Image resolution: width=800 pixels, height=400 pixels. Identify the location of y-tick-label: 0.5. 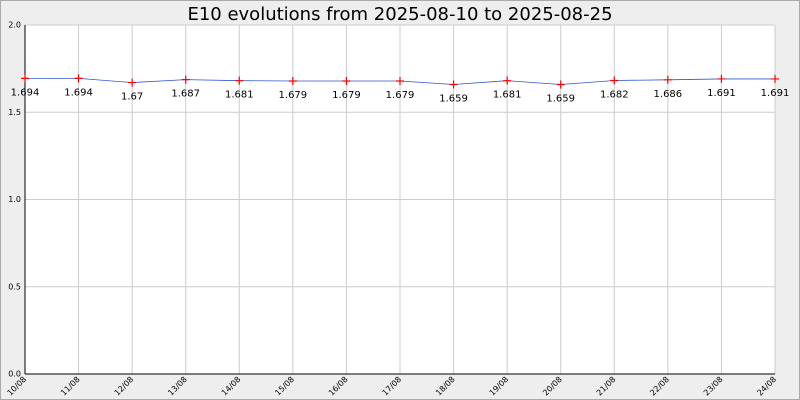
(14, 286).